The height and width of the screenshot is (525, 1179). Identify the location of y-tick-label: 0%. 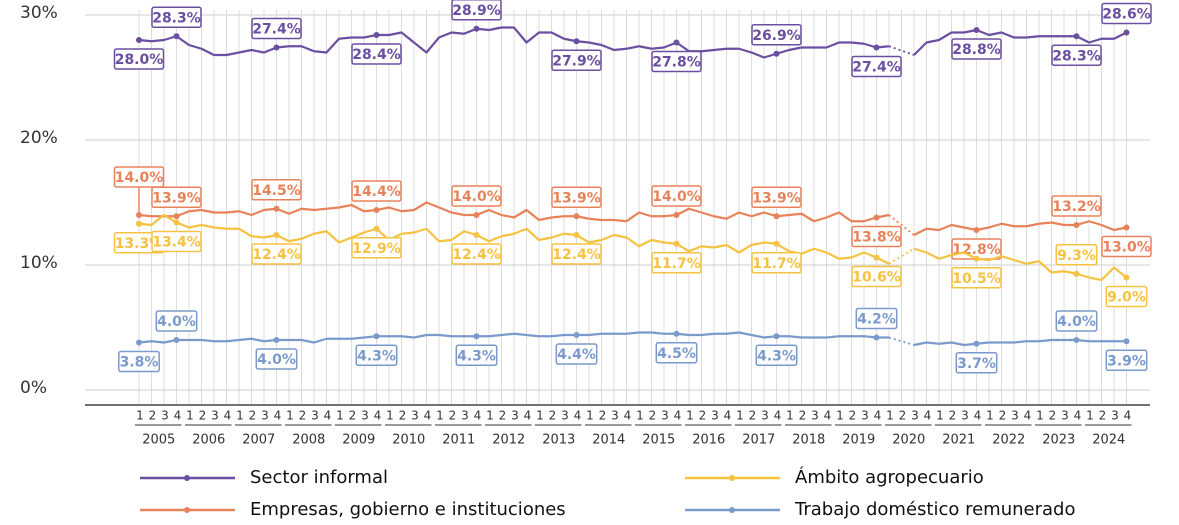
(33, 388).